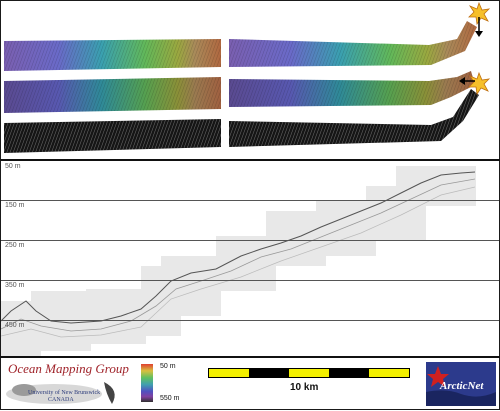  What do you see at coordinates (168, 366) in the screenshot?
I see `colorbar-top-label: 50 m` at bounding box center [168, 366].